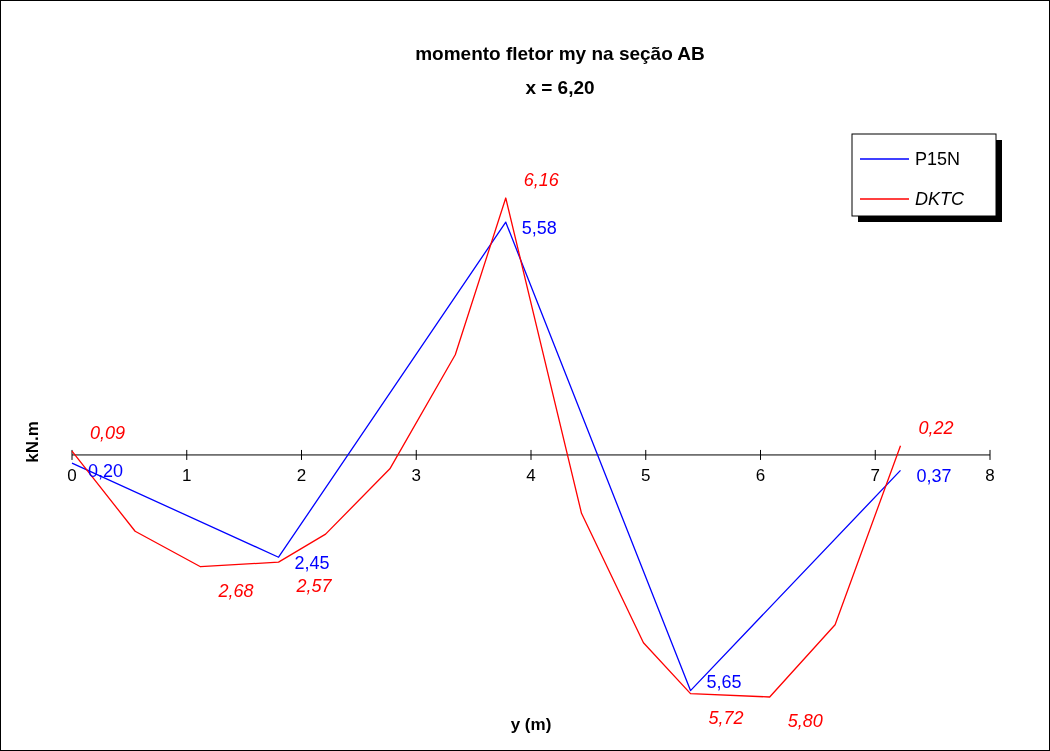 The image size is (1050, 751). What do you see at coordinates (560, 53) in the screenshot?
I see `chart-title: momento fletor my na seção AB` at bounding box center [560, 53].